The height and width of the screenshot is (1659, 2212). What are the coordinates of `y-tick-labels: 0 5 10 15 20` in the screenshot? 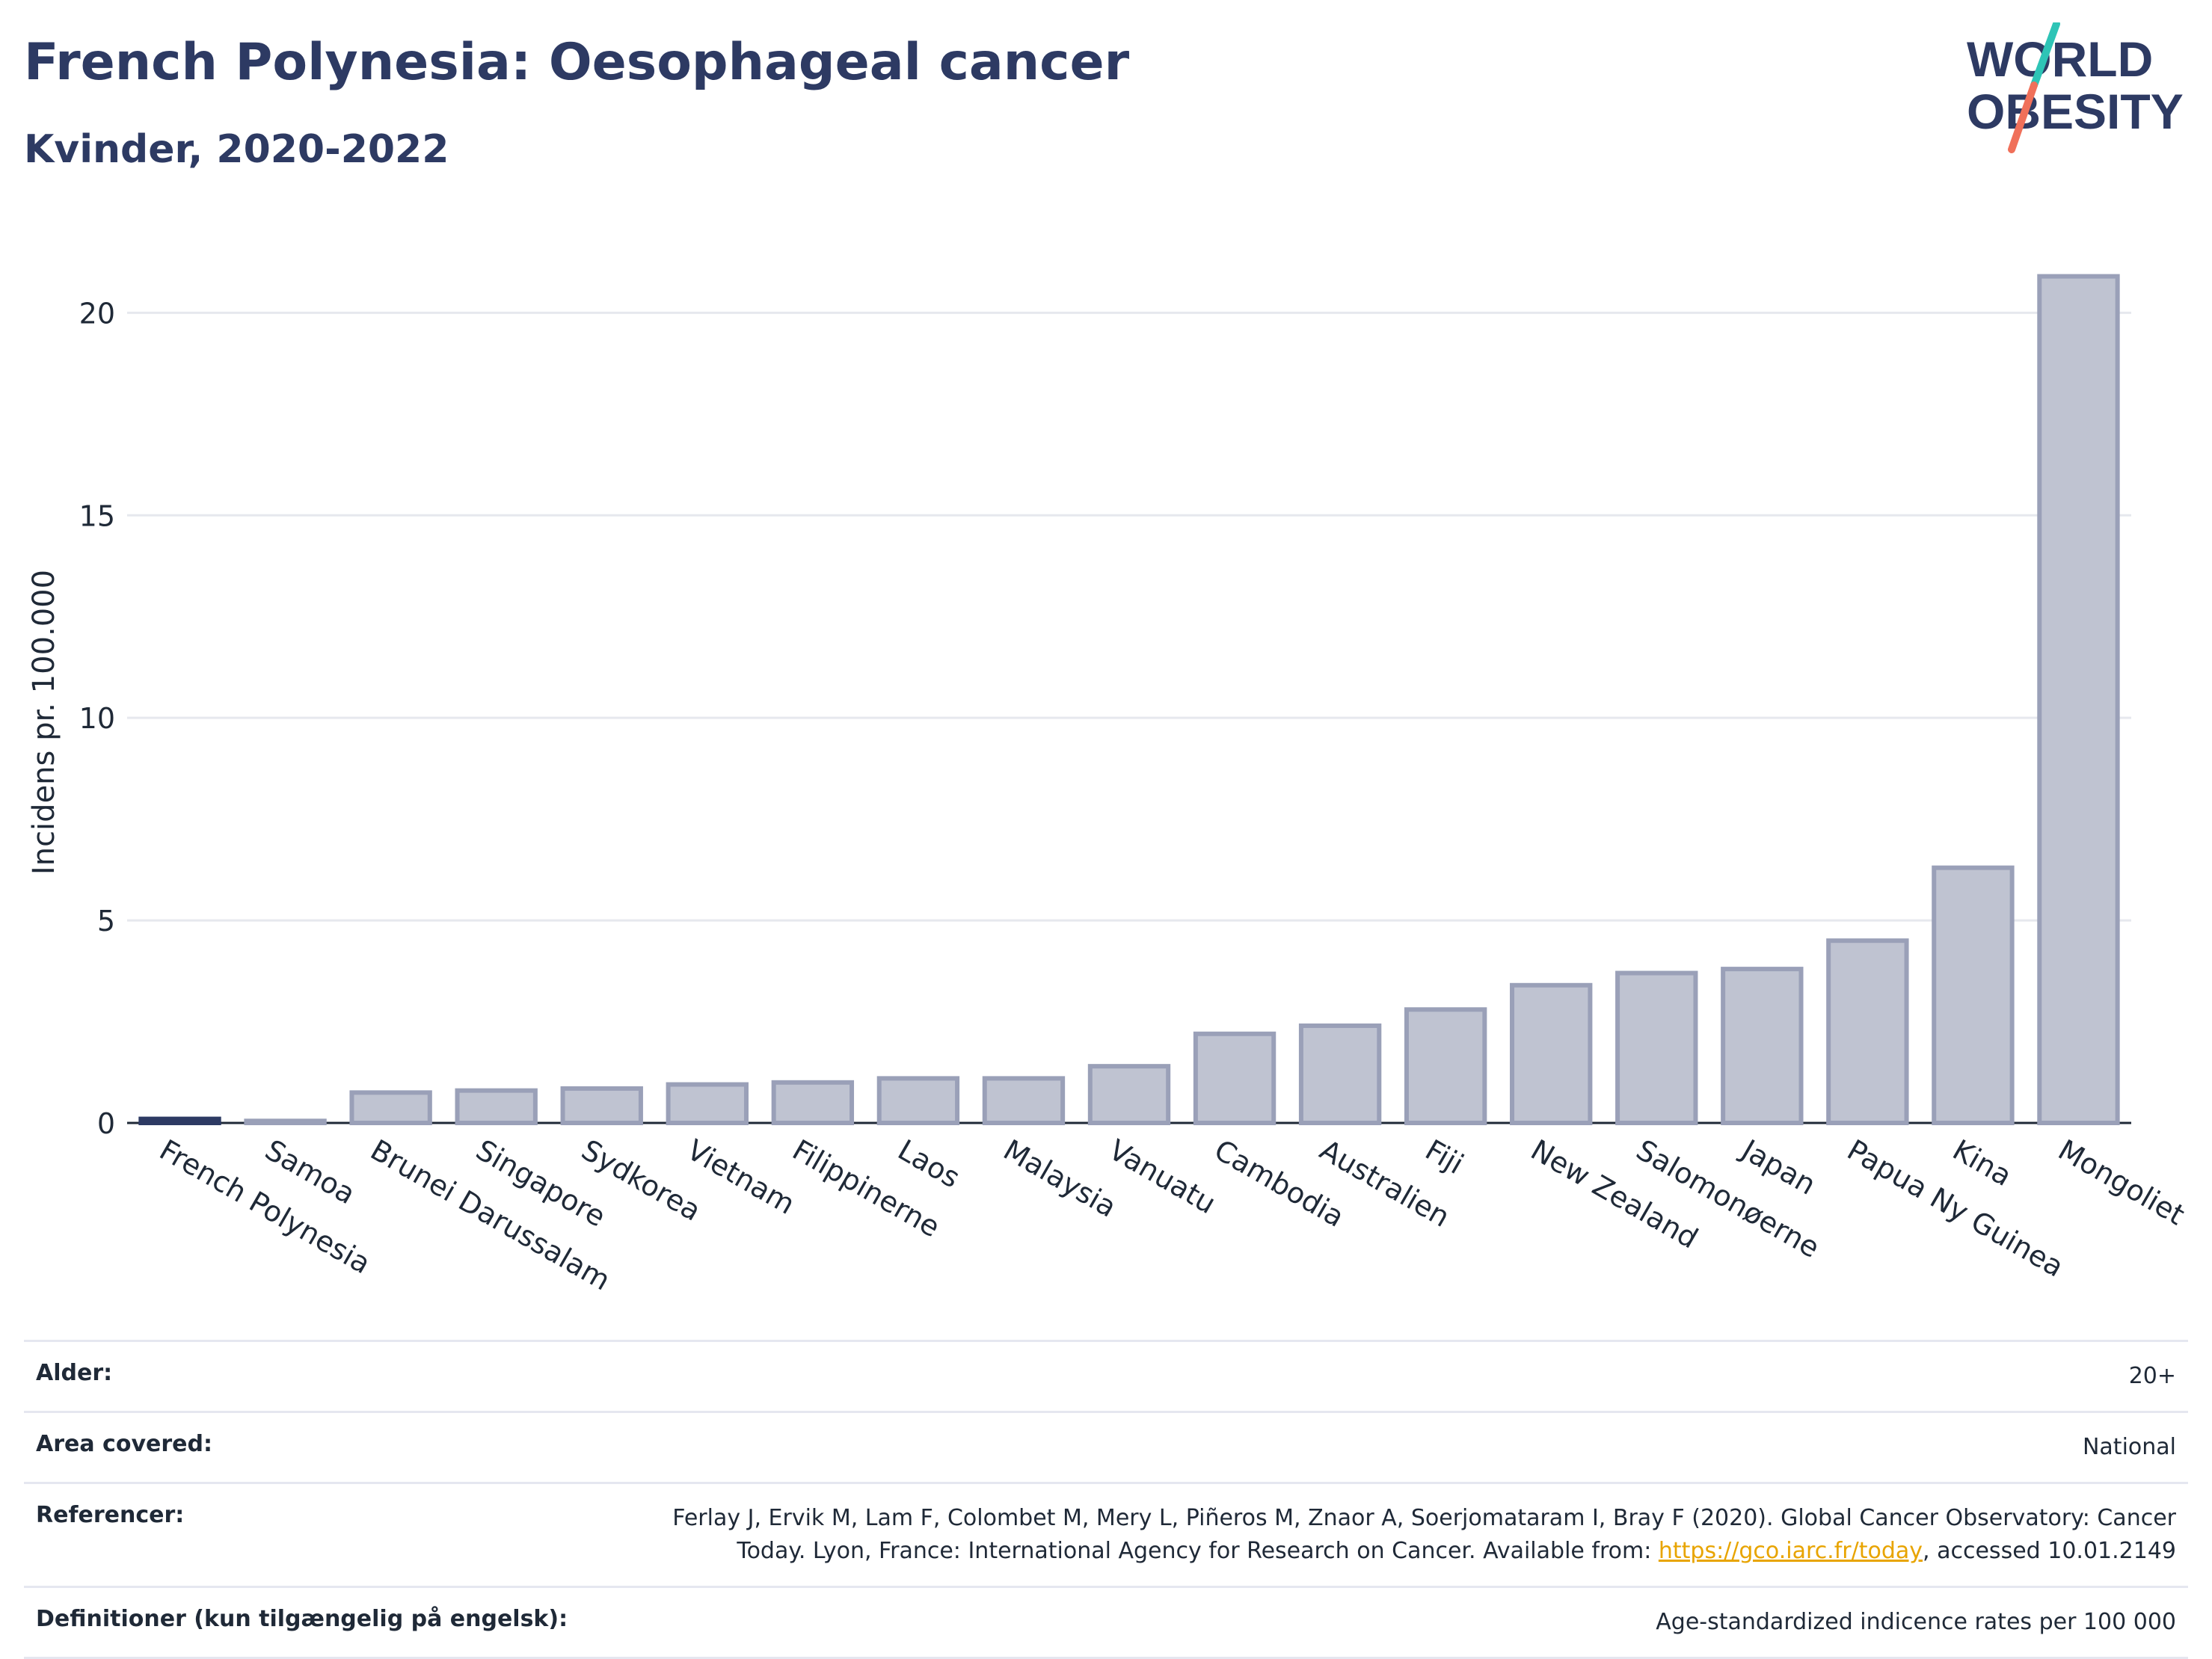 It's located at (97, 718).